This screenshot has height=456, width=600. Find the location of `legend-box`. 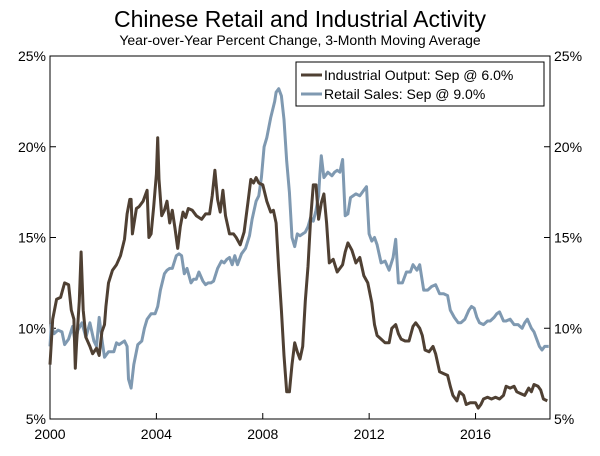

legend-box is located at coordinates (420, 84).